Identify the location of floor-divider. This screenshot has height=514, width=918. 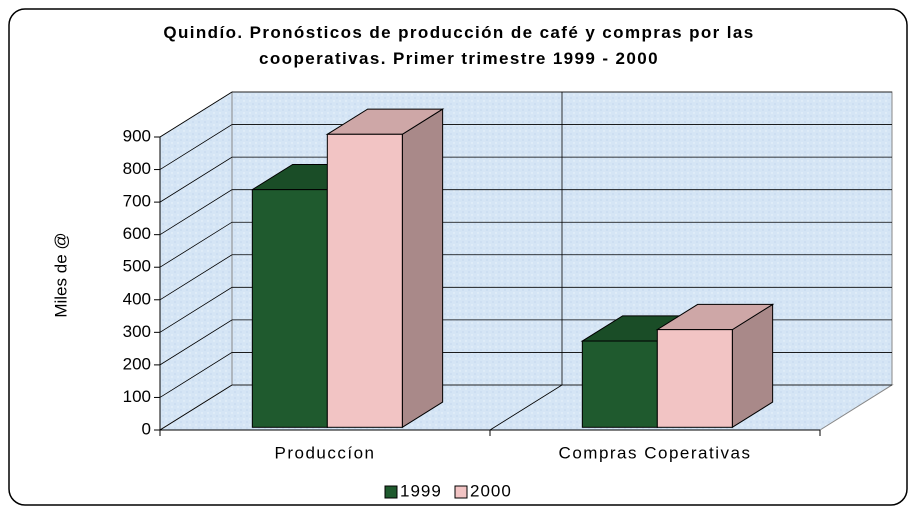
(526, 407).